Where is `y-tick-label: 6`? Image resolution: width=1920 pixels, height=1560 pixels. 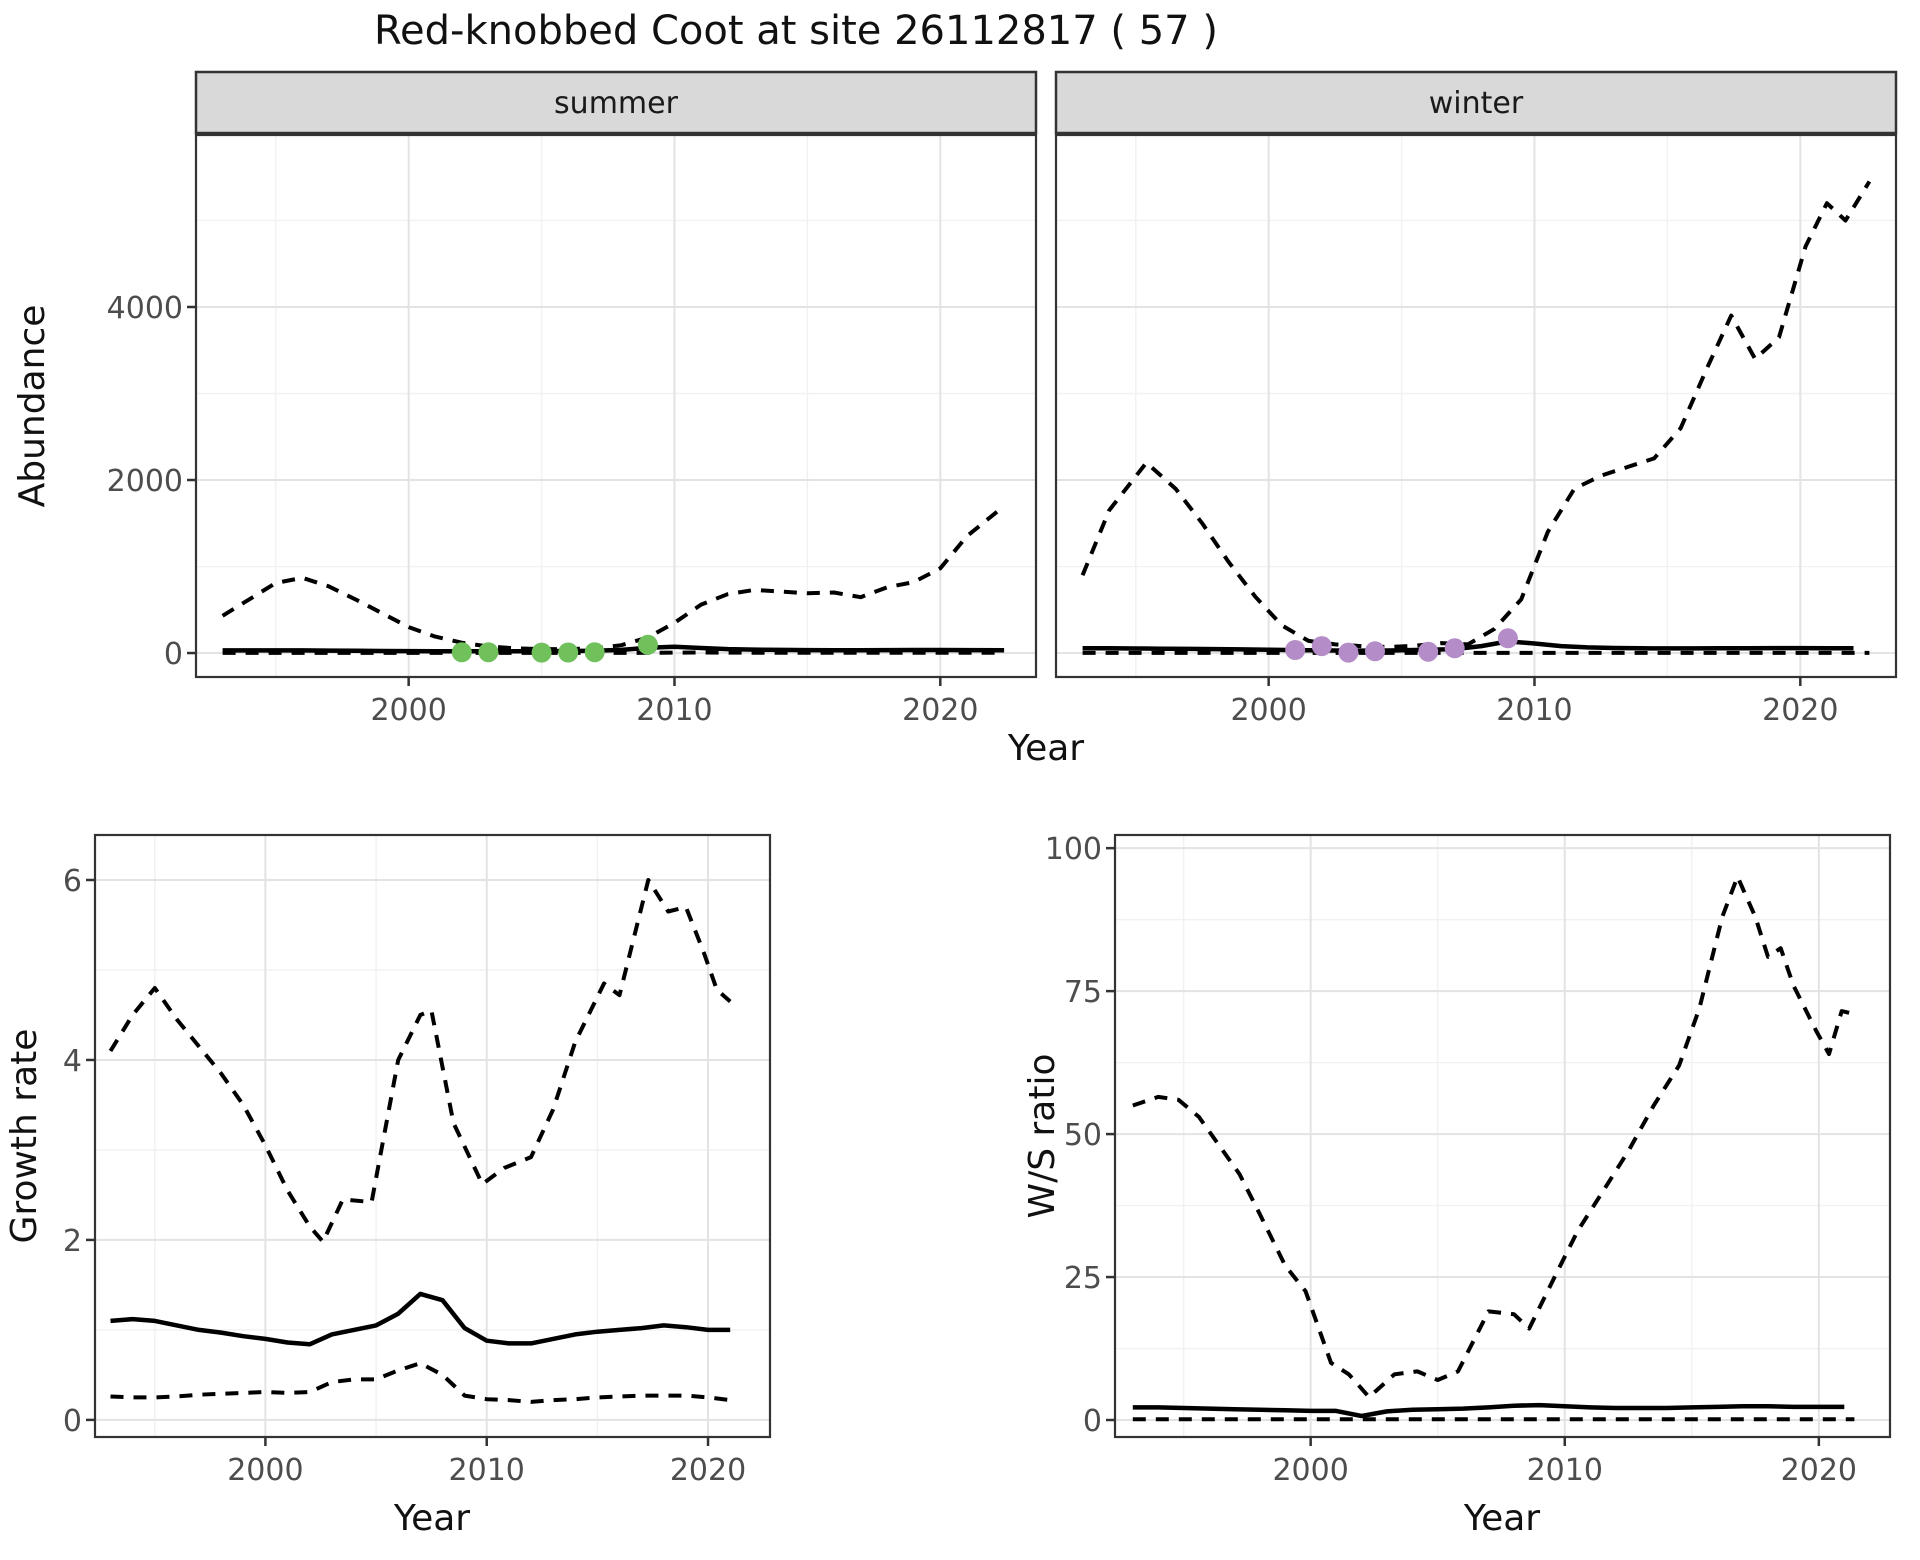
y-tick-label: 6 is located at coordinates (72, 881).